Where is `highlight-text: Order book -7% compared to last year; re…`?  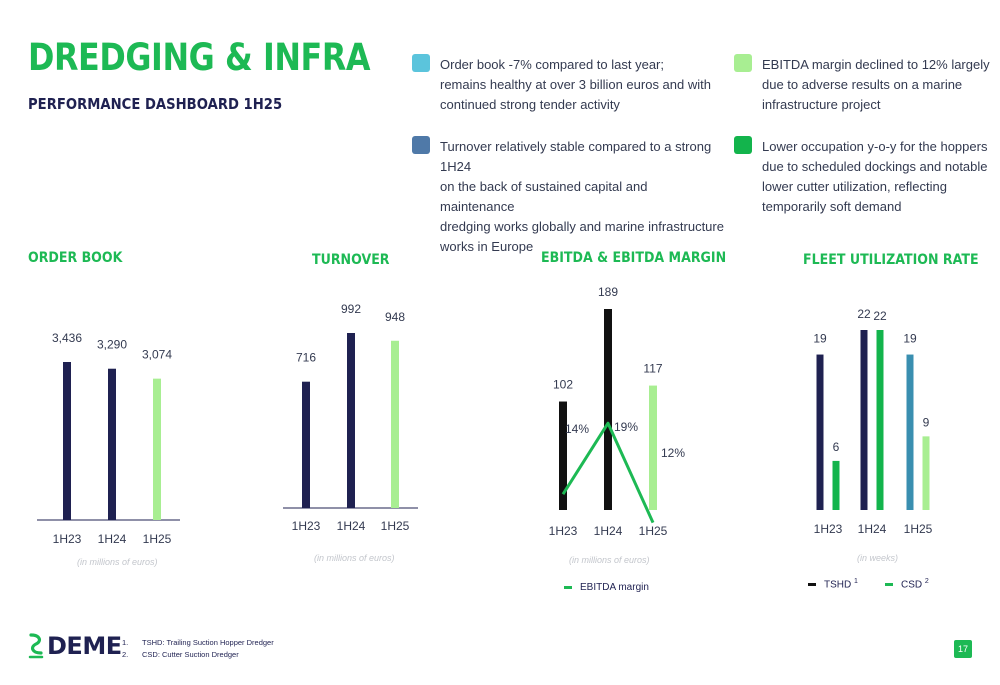 highlight-text: Order book -7% compared to last year; re… is located at coordinates (575, 84).